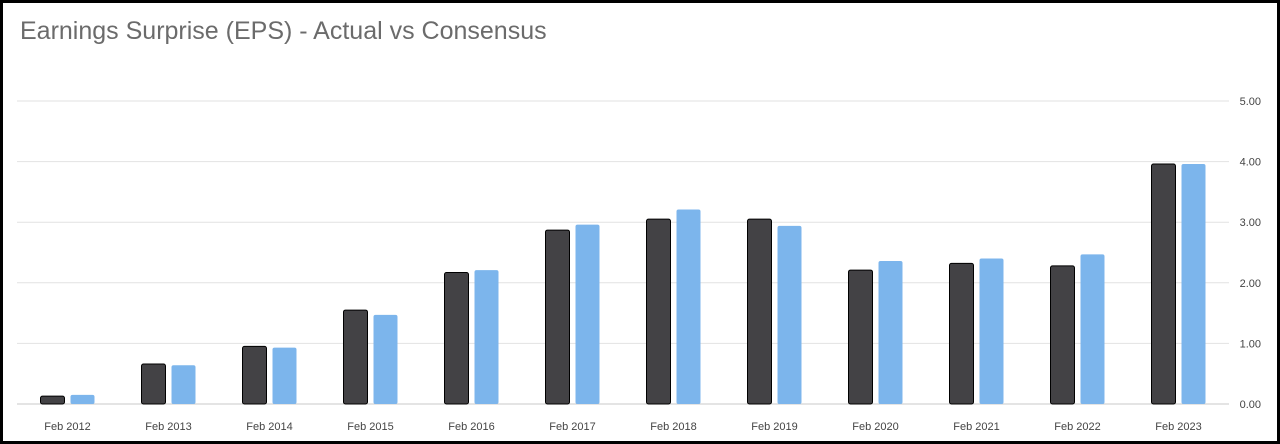 The image size is (1280, 444). What do you see at coordinates (67, 427) in the screenshot?
I see `x-tick-label: Feb 2012` at bounding box center [67, 427].